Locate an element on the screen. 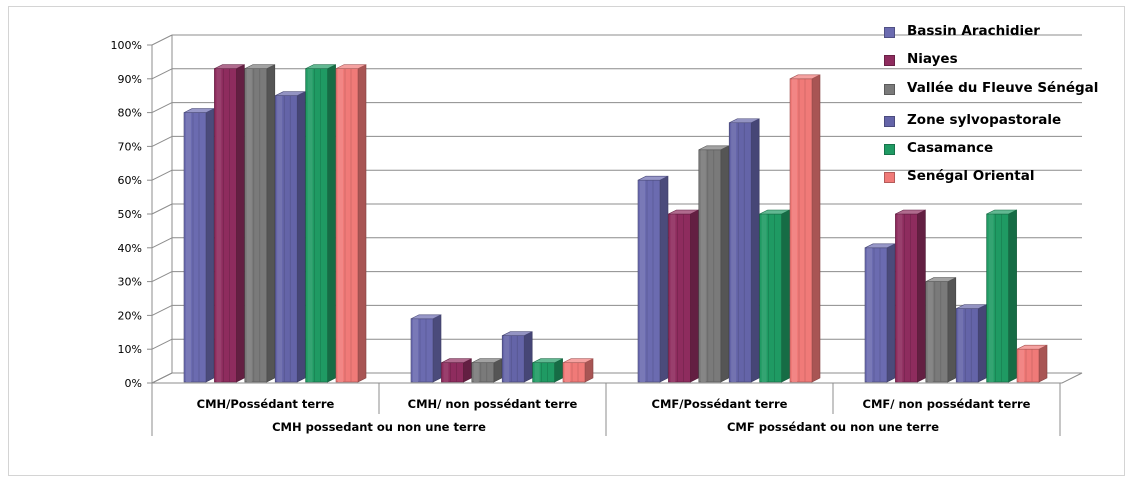  x-category-label: CMH/Possédant terre is located at coordinates (266, 404).